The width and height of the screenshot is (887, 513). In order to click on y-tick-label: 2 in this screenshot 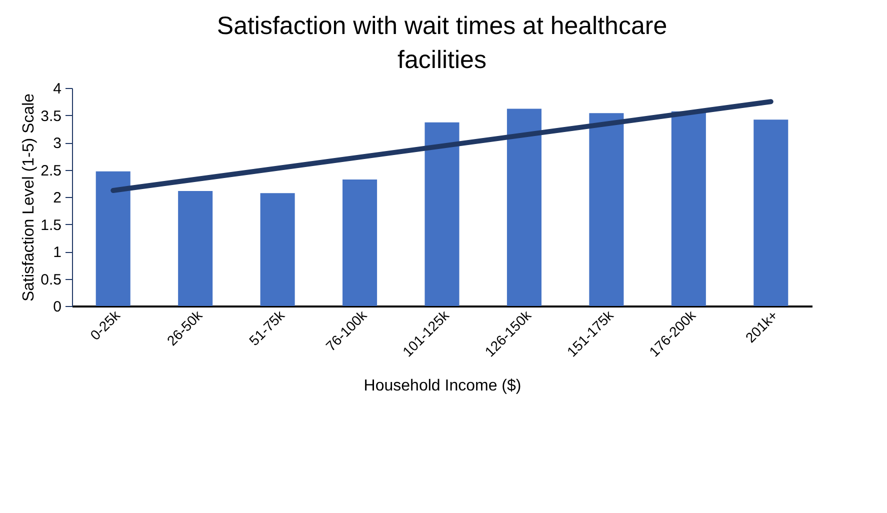, I will do `click(57, 198)`.